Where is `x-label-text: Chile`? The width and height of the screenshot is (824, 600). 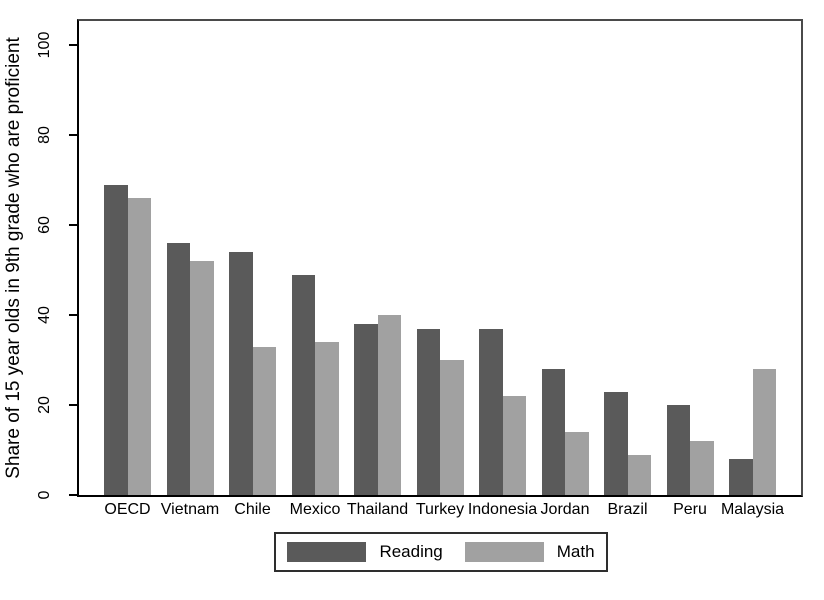 x-label-text: Chile is located at coordinates (252, 509).